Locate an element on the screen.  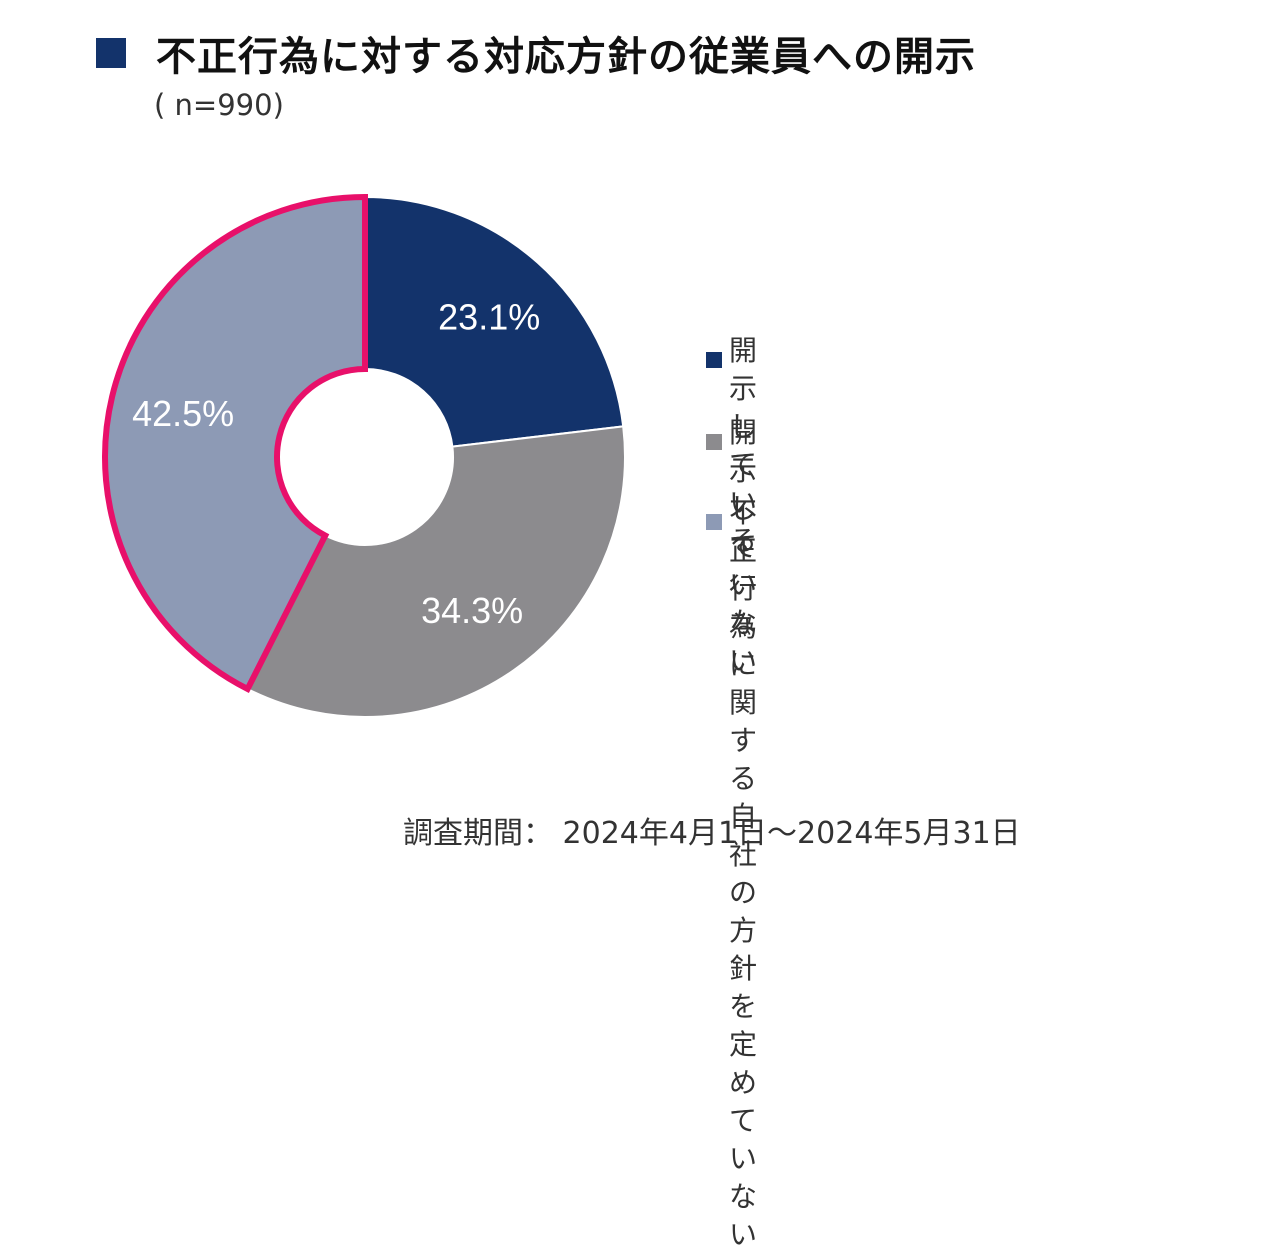
slice-label-no-policy: 42.5% is located at coordinates (183, 413).